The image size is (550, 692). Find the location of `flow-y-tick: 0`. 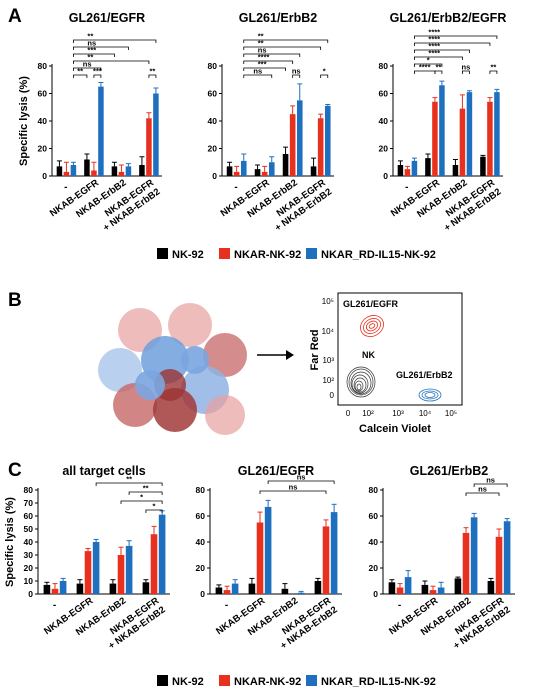

flow-y-tick: 0 is located at coordinates (332, 395).